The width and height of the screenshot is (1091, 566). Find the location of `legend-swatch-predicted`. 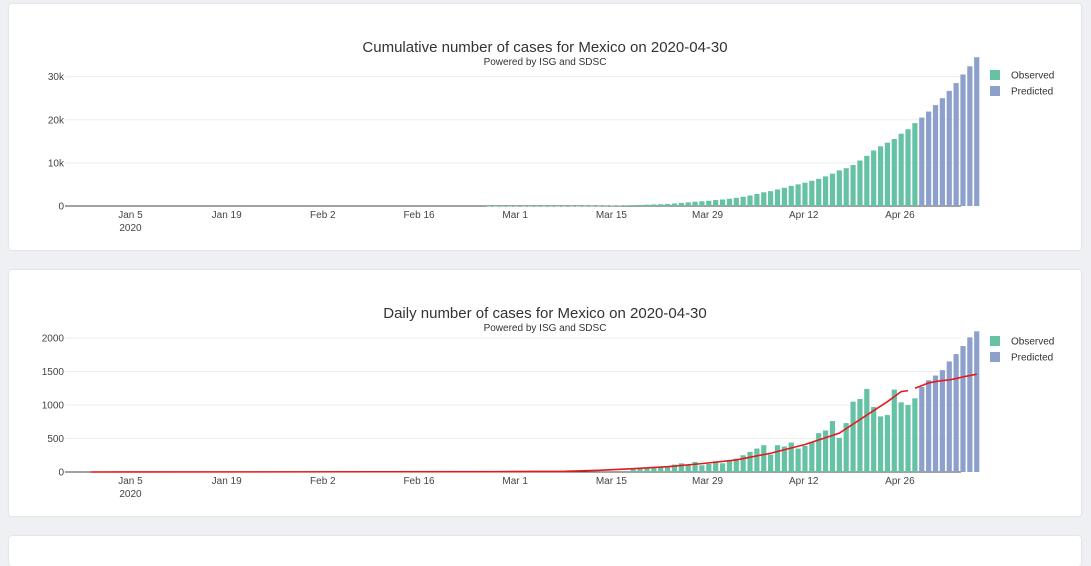

legend-swatch-predicted is located at coordinates (995, 357).